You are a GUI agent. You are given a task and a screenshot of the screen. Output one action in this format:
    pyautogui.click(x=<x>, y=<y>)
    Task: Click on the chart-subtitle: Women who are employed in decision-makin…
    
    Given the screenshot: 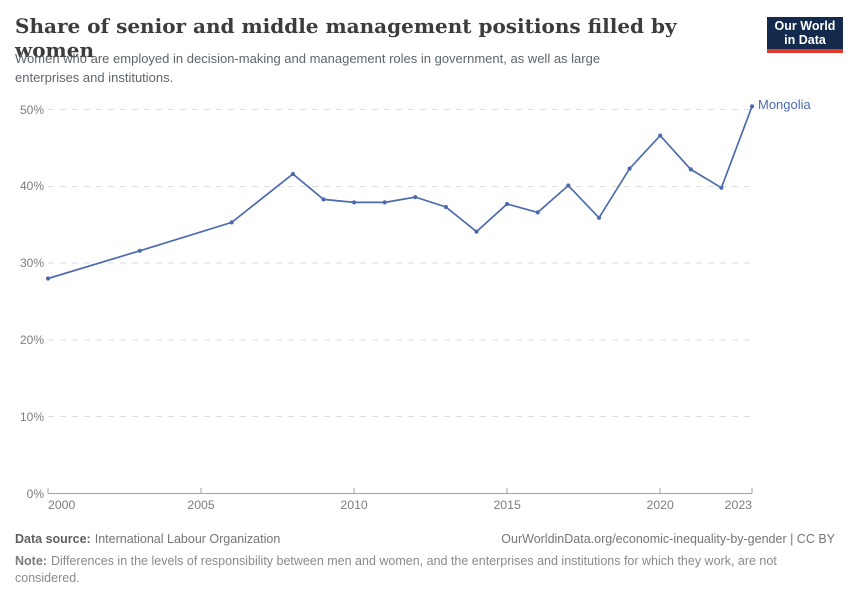 What is the action you would take?
    pyautogui.click(x=365, y=68)
    